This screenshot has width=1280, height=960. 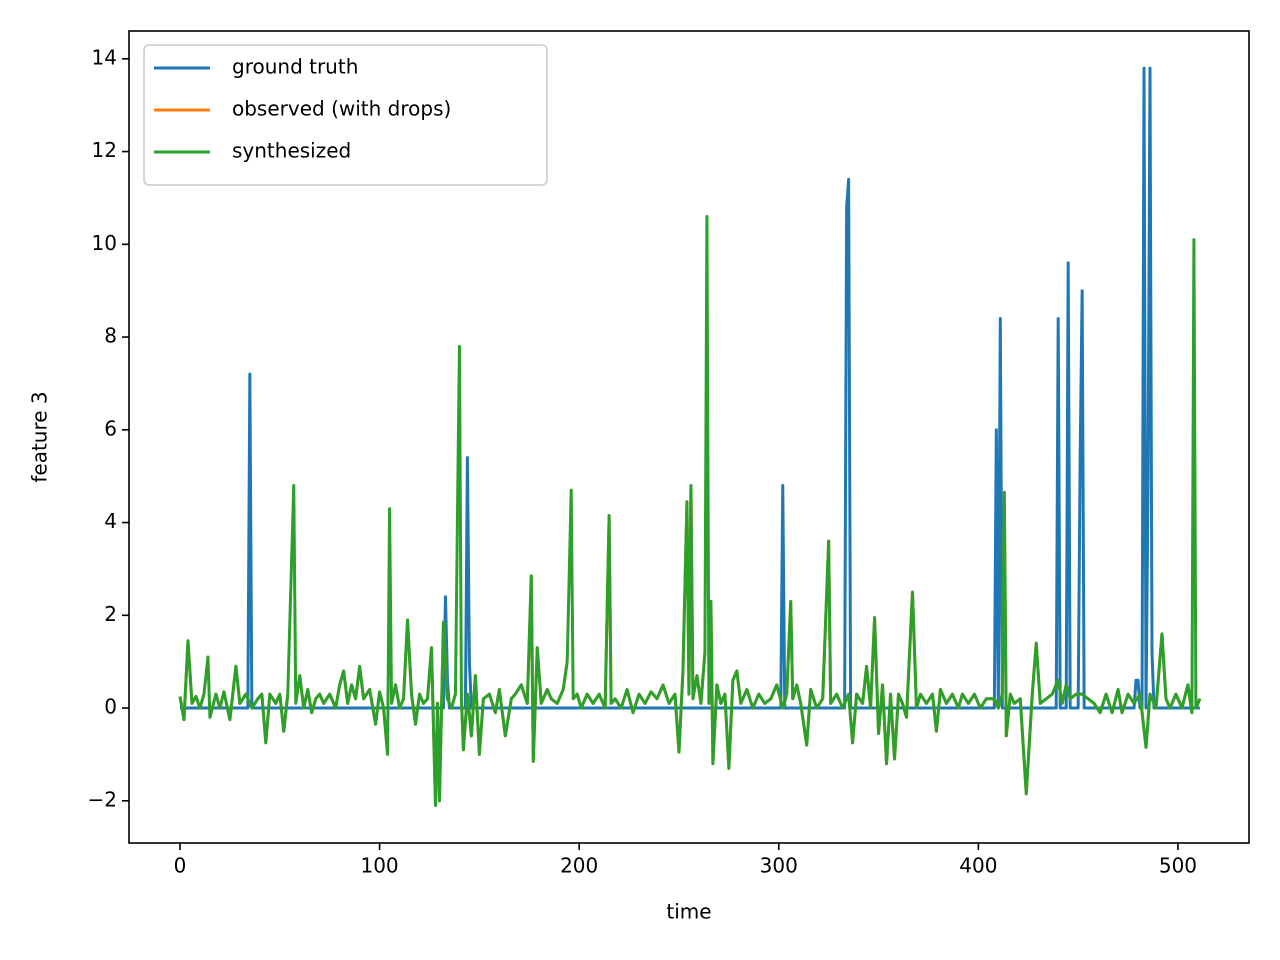 I want to click on y-tick-label: 4, so click(x=110, y=521).